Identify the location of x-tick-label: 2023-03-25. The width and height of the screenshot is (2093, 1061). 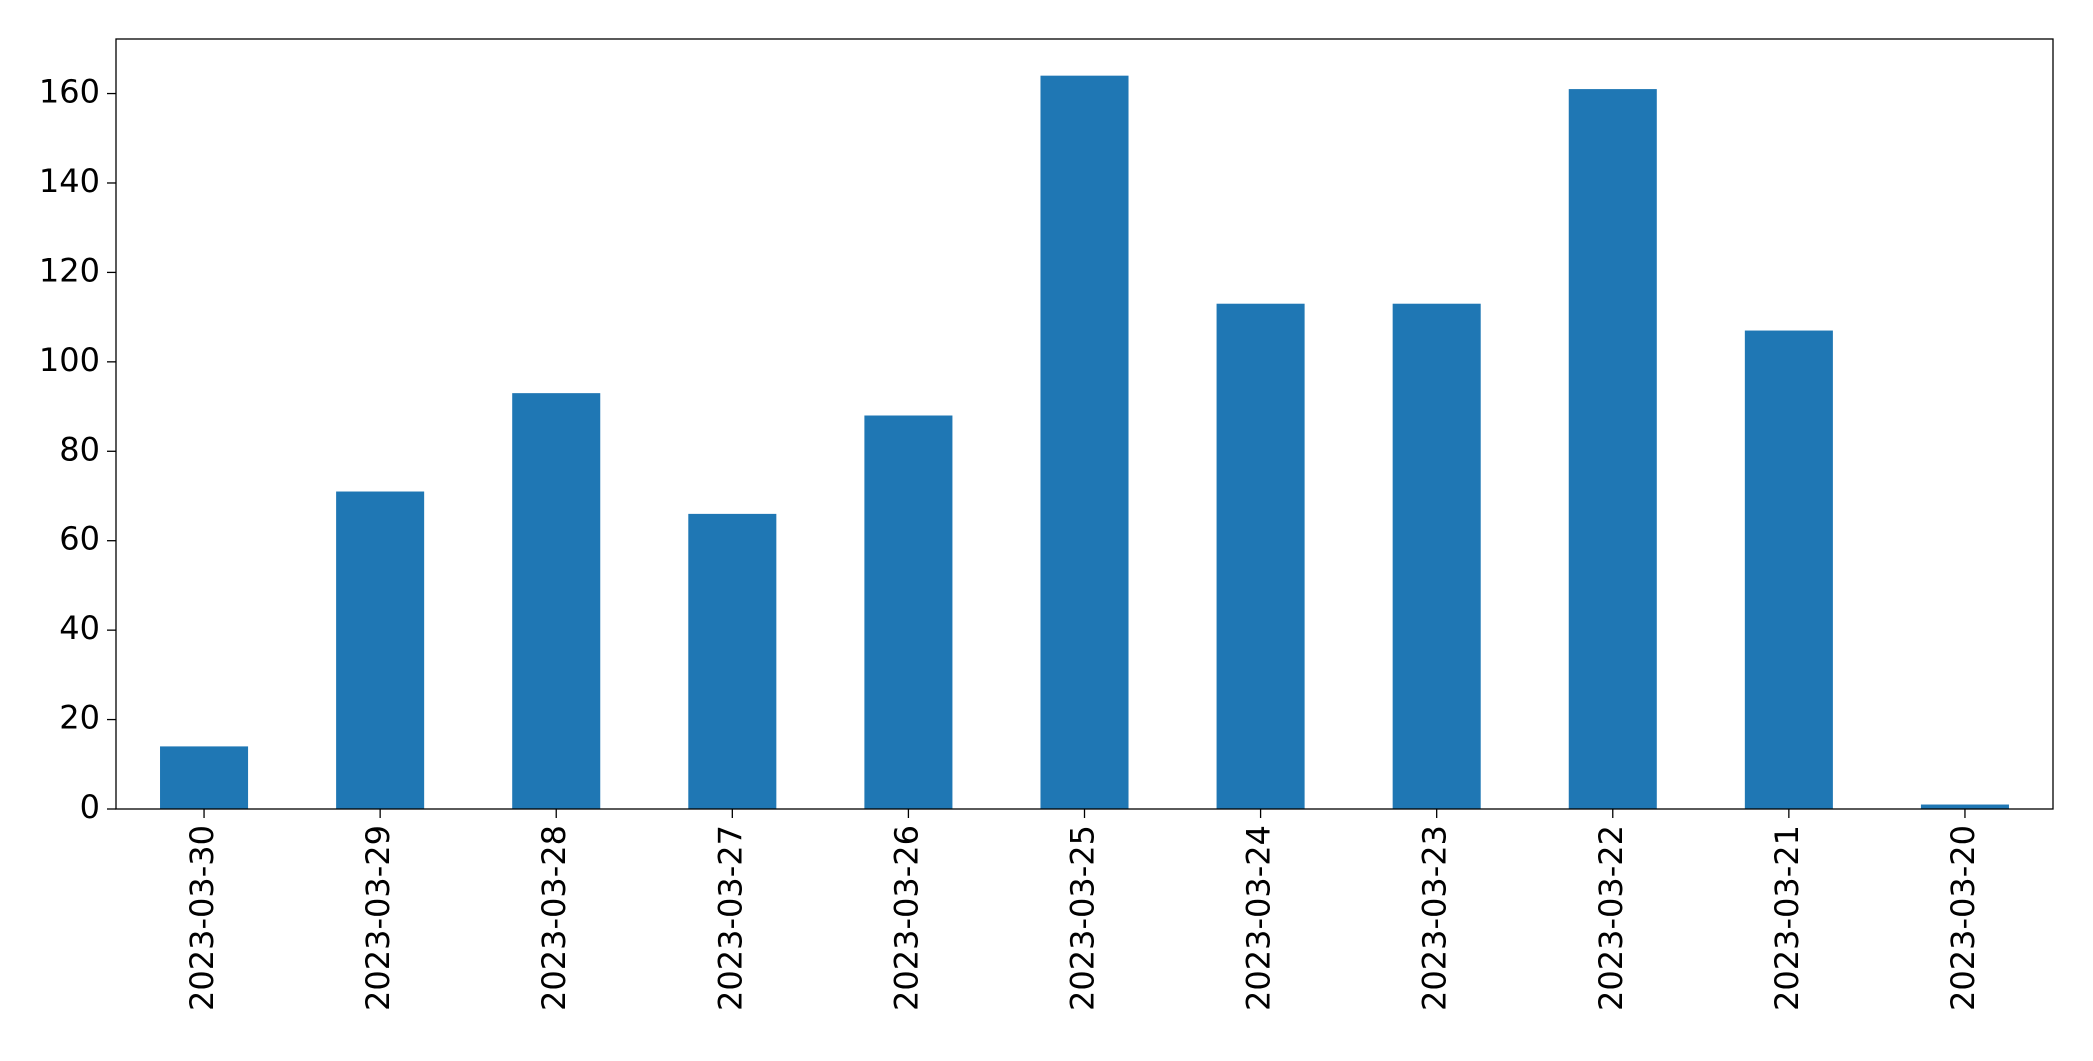
(1083, 918).